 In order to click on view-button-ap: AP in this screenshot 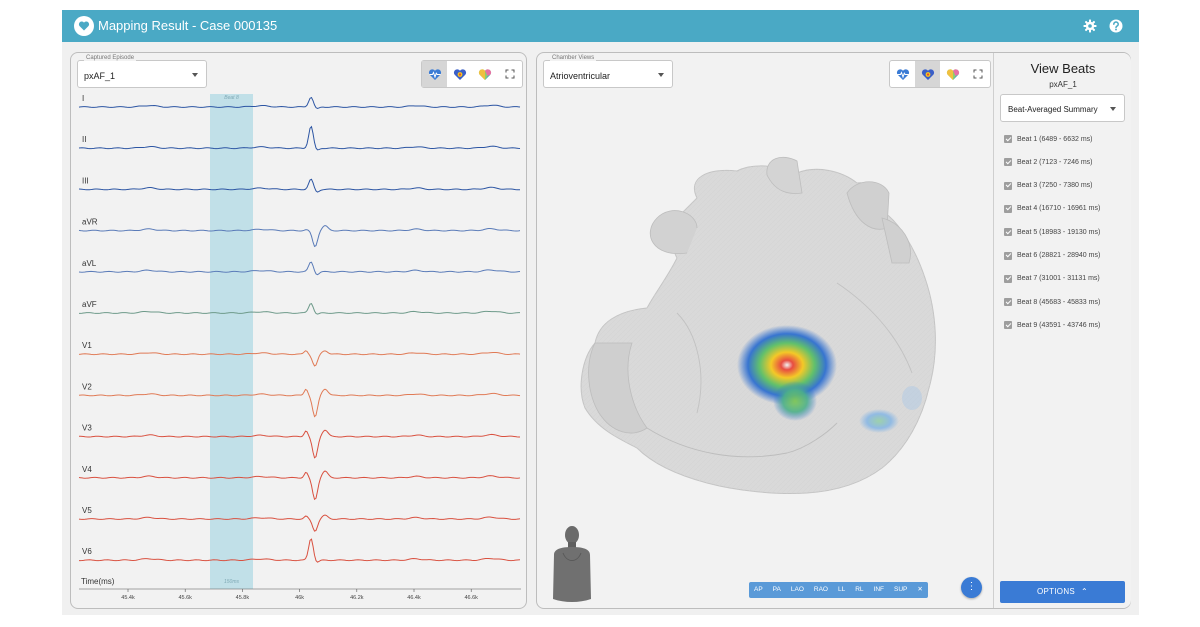, I will do `click(758, 589)`.